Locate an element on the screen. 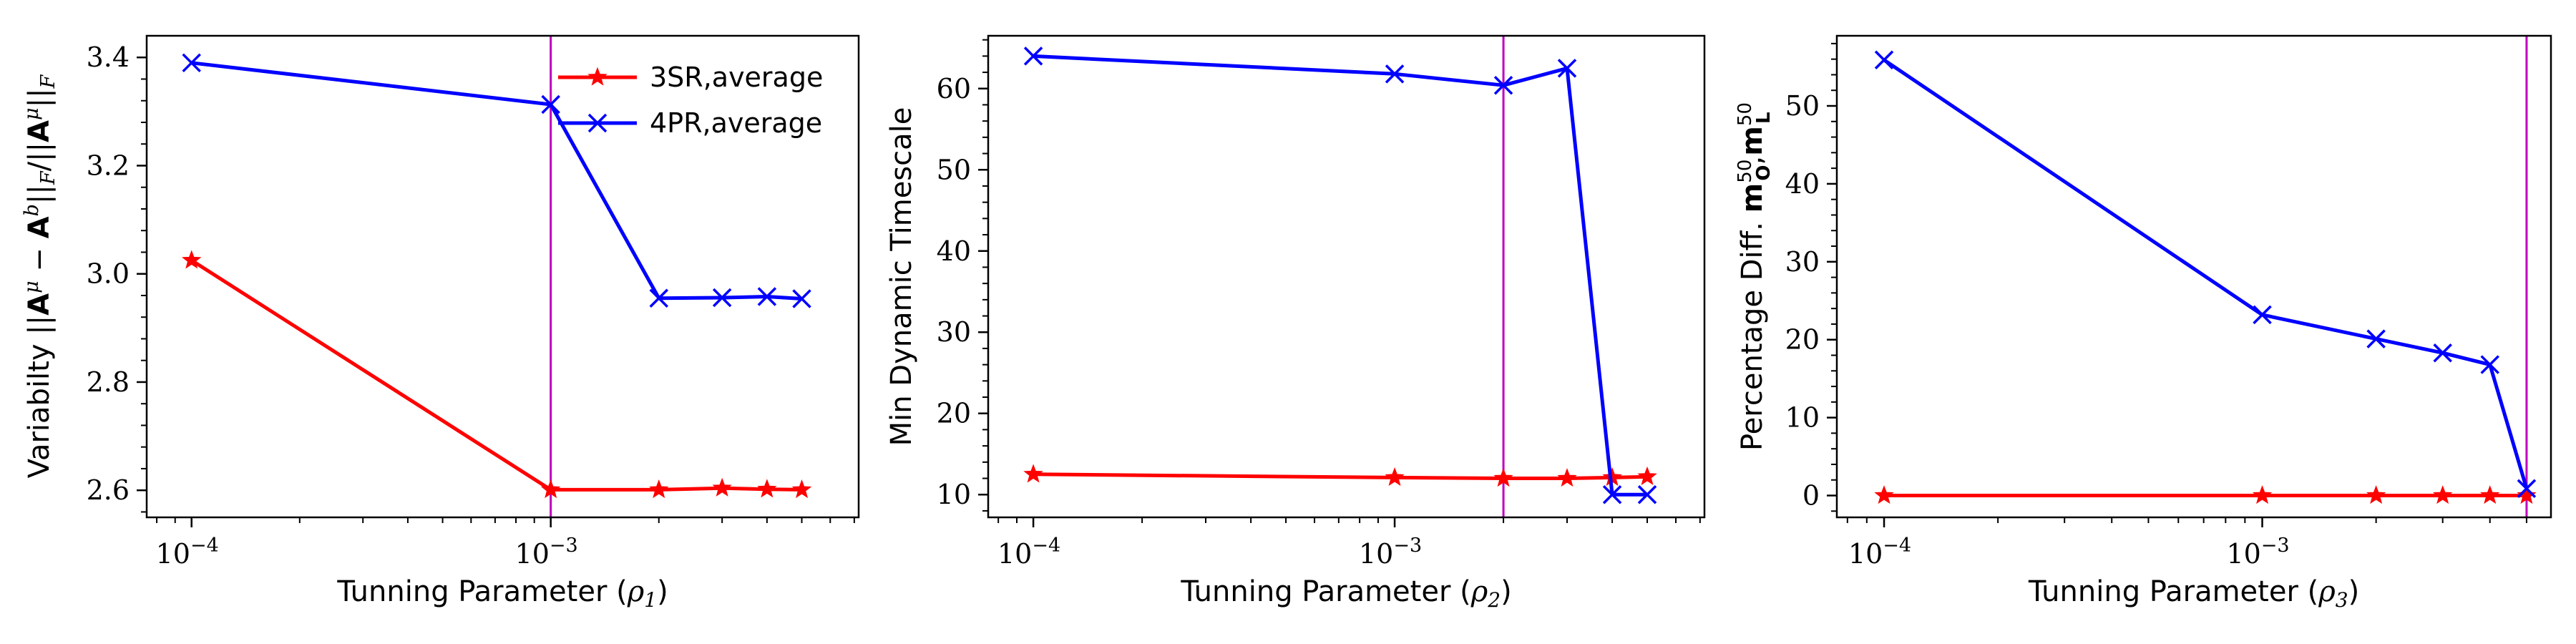 The width and height of the screenshot is (2576, 644). series-blue is located at coordinates (496, 180).